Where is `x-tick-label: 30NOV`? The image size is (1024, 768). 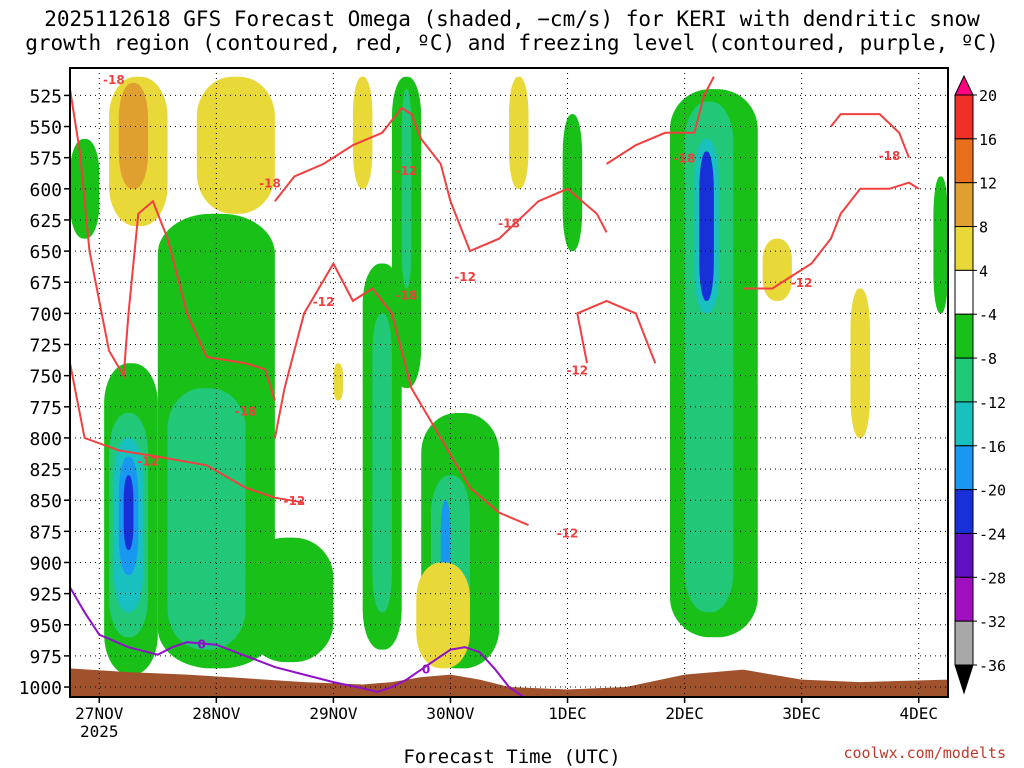 x-tick-label: 30NOV is located at coordinates (450, 713).